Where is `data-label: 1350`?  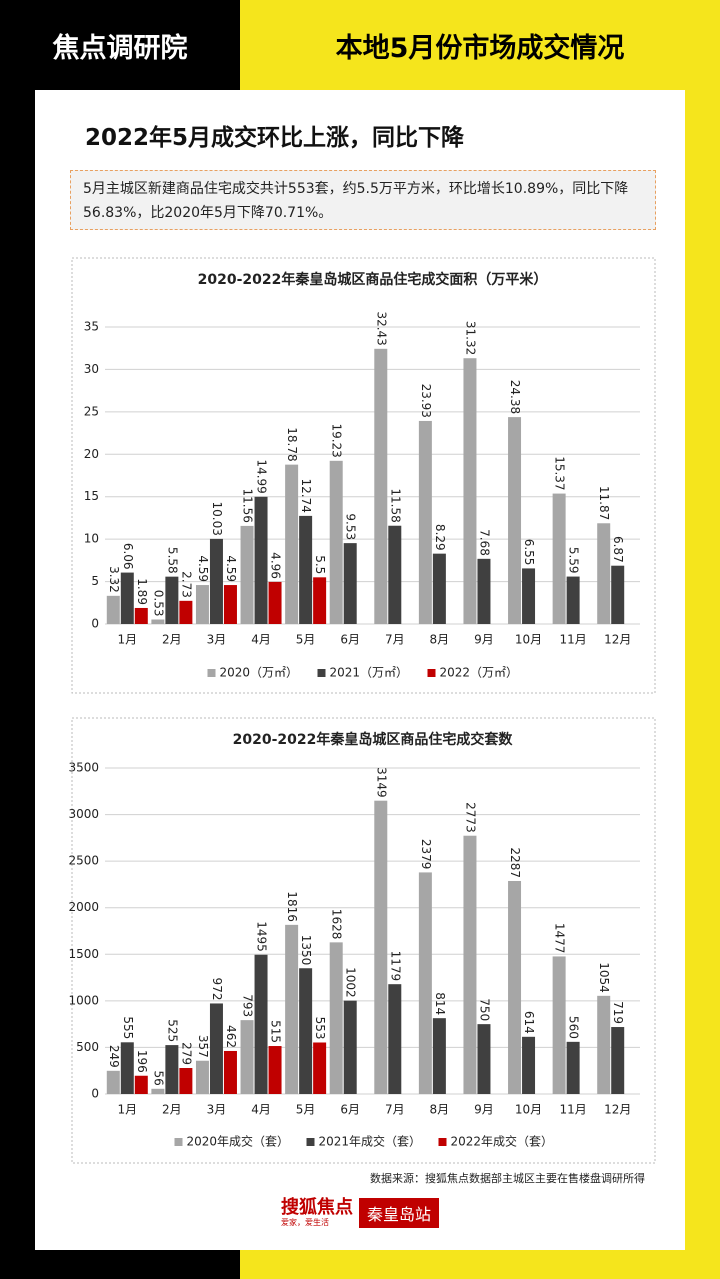
data-label: 1350 is located at coordinates (306, 950).